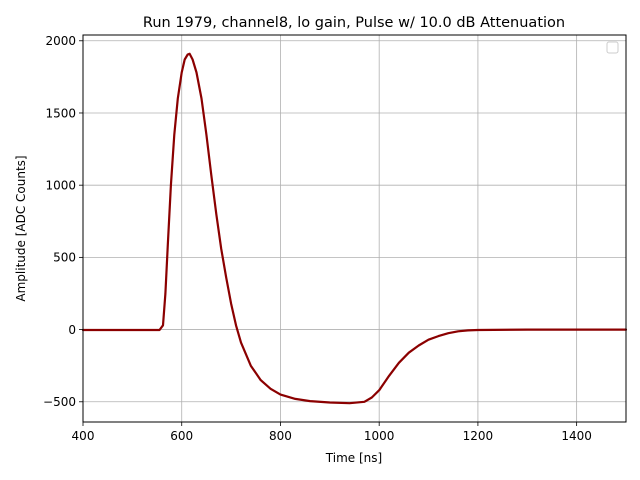 The image size is (640, 480). What do you see at coordinates (332, 432) in the screenshot?
I see `x-axis: 400 600 800 1000 1200 1400` at bounding box center [332, 432].